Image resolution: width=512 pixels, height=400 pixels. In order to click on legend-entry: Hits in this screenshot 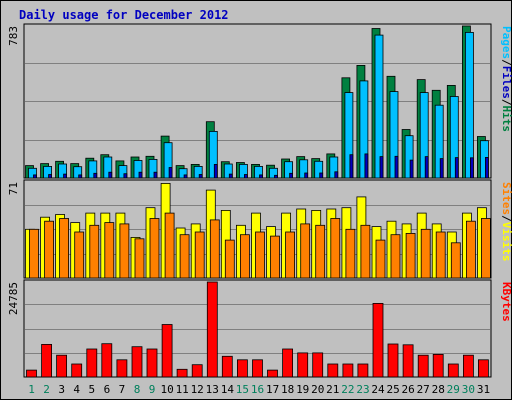, I will do `click(506, 119)`.